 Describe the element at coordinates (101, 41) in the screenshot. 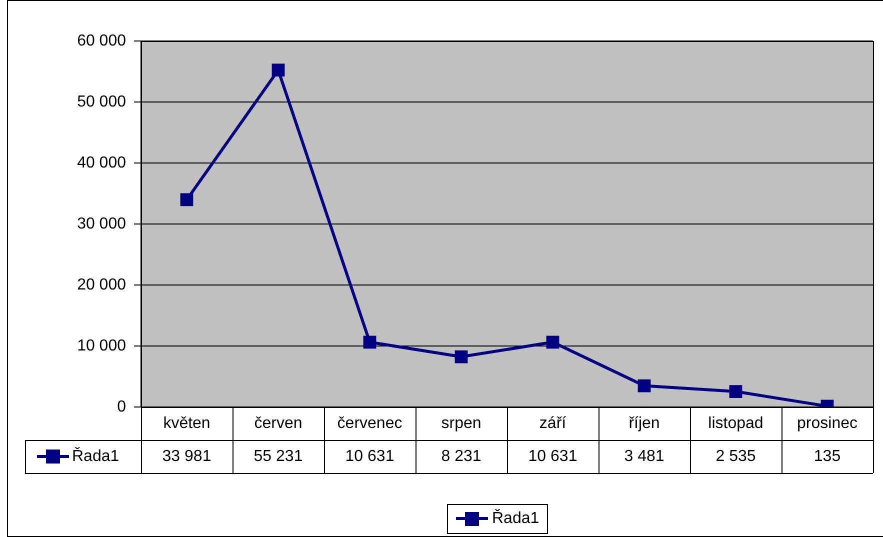

I see `y-tick-label: 60 000` at that location.